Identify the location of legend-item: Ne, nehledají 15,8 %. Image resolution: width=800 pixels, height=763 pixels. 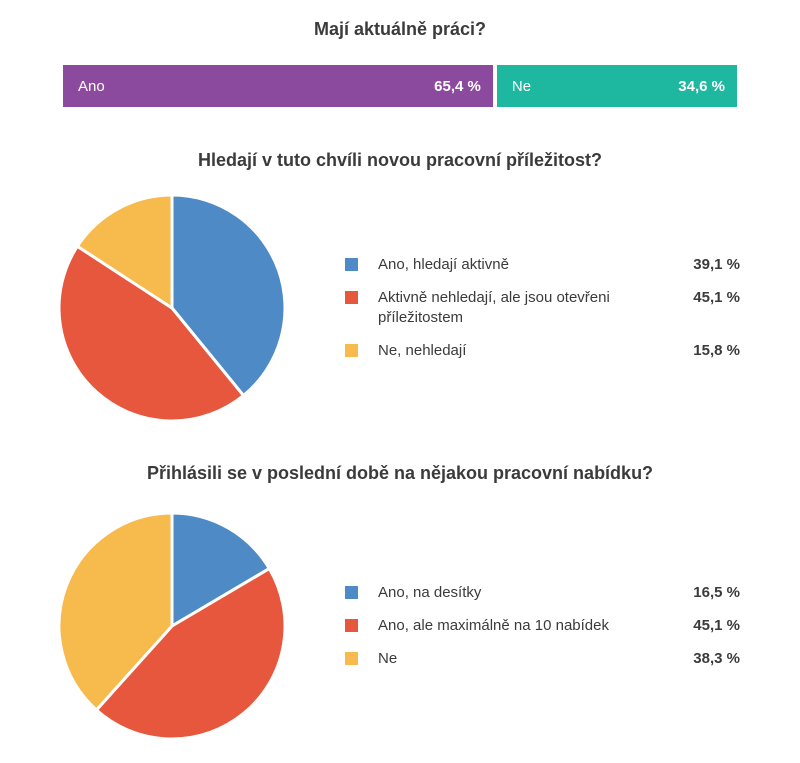
(542, 351).